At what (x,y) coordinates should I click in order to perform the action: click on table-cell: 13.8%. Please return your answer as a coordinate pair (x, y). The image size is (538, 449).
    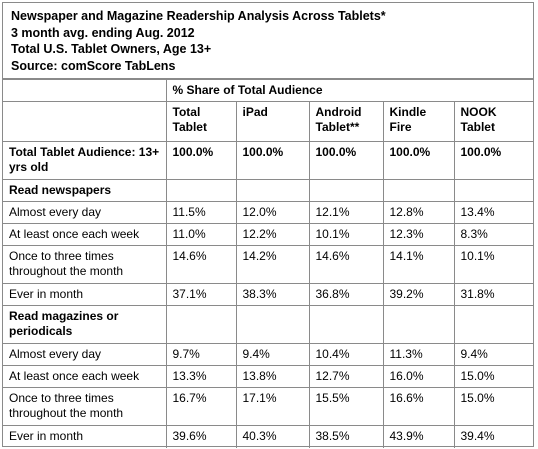
    Looking at the image, I should click on (272, 376).